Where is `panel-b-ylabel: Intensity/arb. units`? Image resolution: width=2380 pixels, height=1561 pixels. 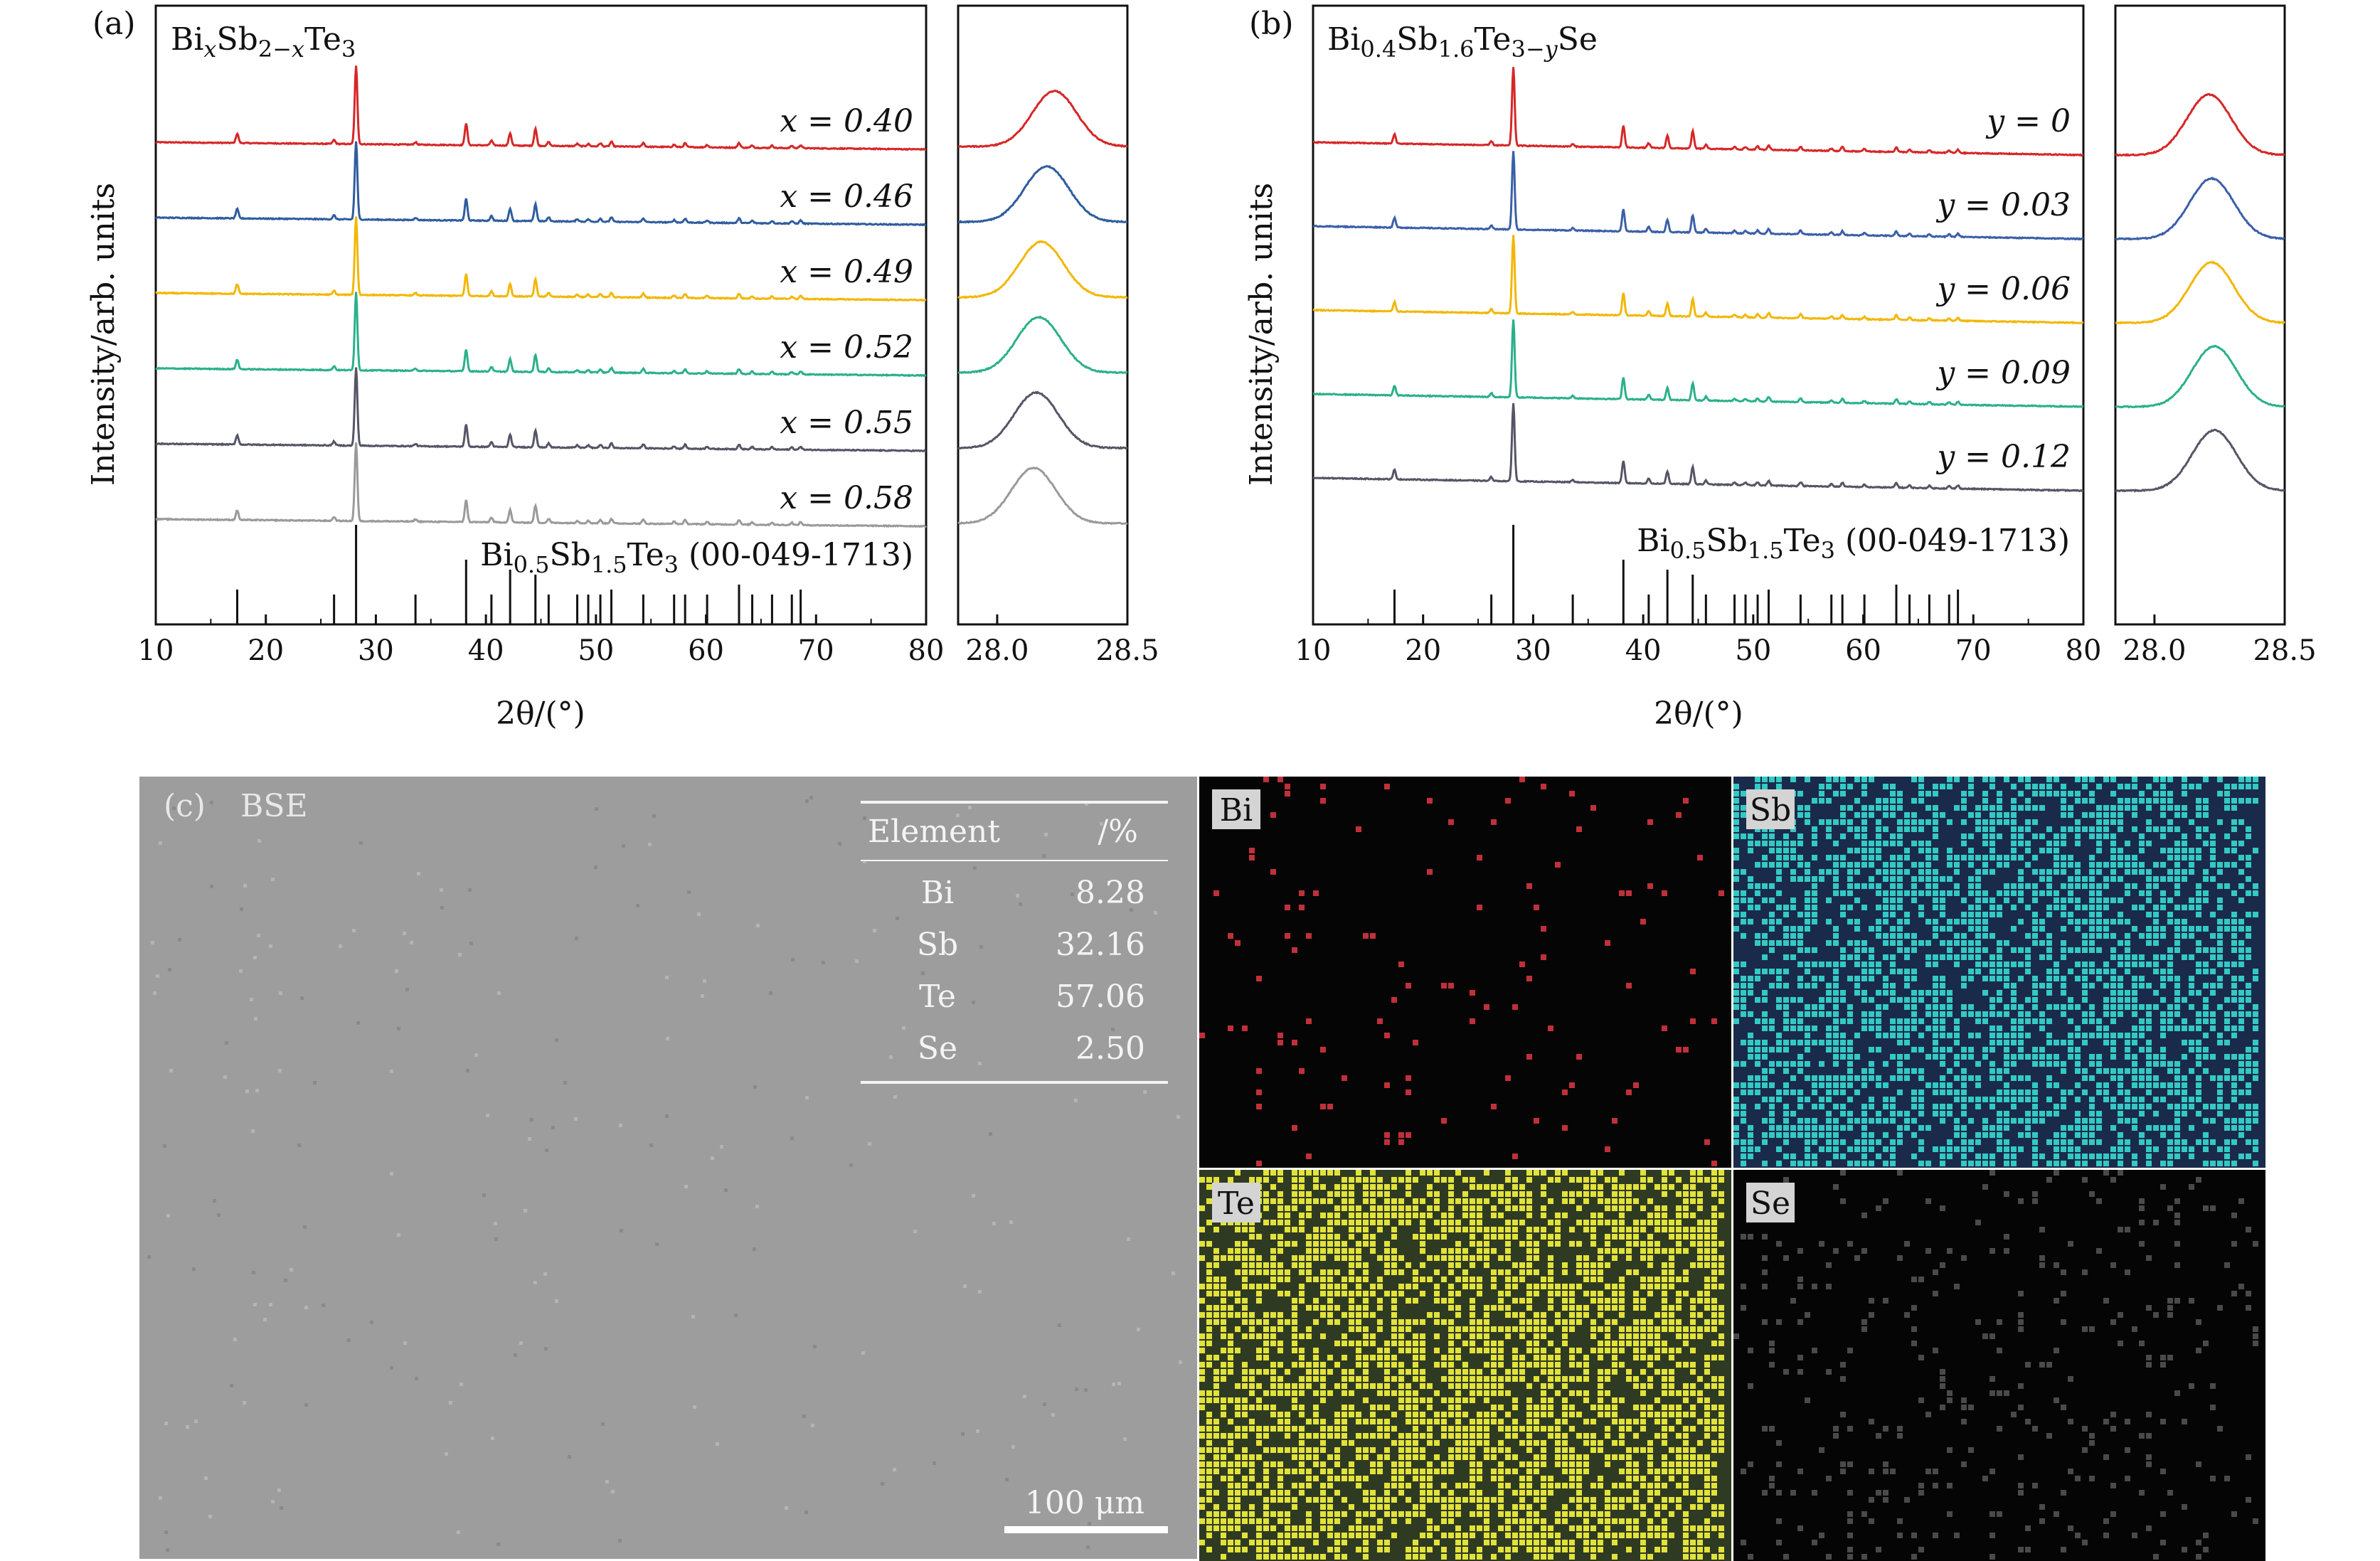 panel-b-ylabel: Intensity/arb. units is located at coordinates (1261, 334).